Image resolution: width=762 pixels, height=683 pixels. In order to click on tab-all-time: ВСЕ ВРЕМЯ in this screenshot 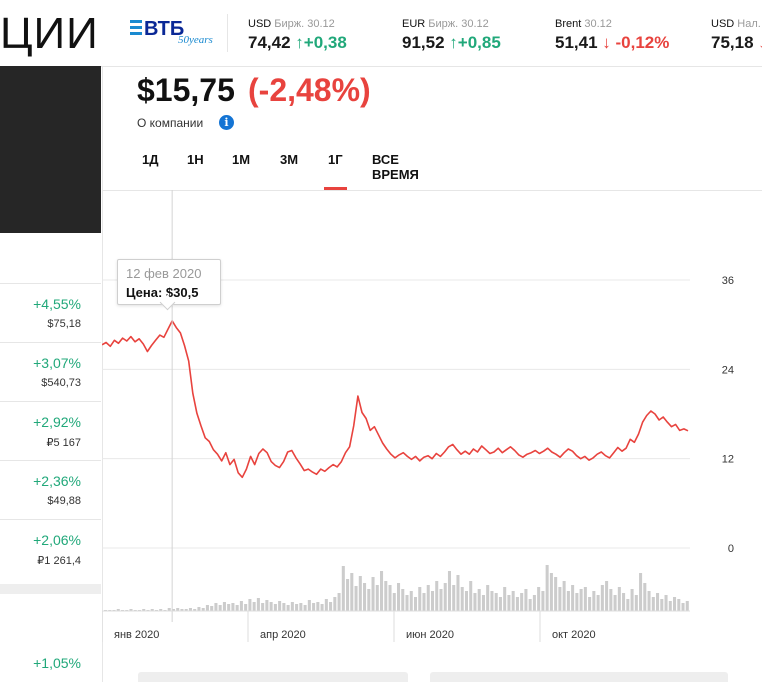, I will do `click(395, 167)`.